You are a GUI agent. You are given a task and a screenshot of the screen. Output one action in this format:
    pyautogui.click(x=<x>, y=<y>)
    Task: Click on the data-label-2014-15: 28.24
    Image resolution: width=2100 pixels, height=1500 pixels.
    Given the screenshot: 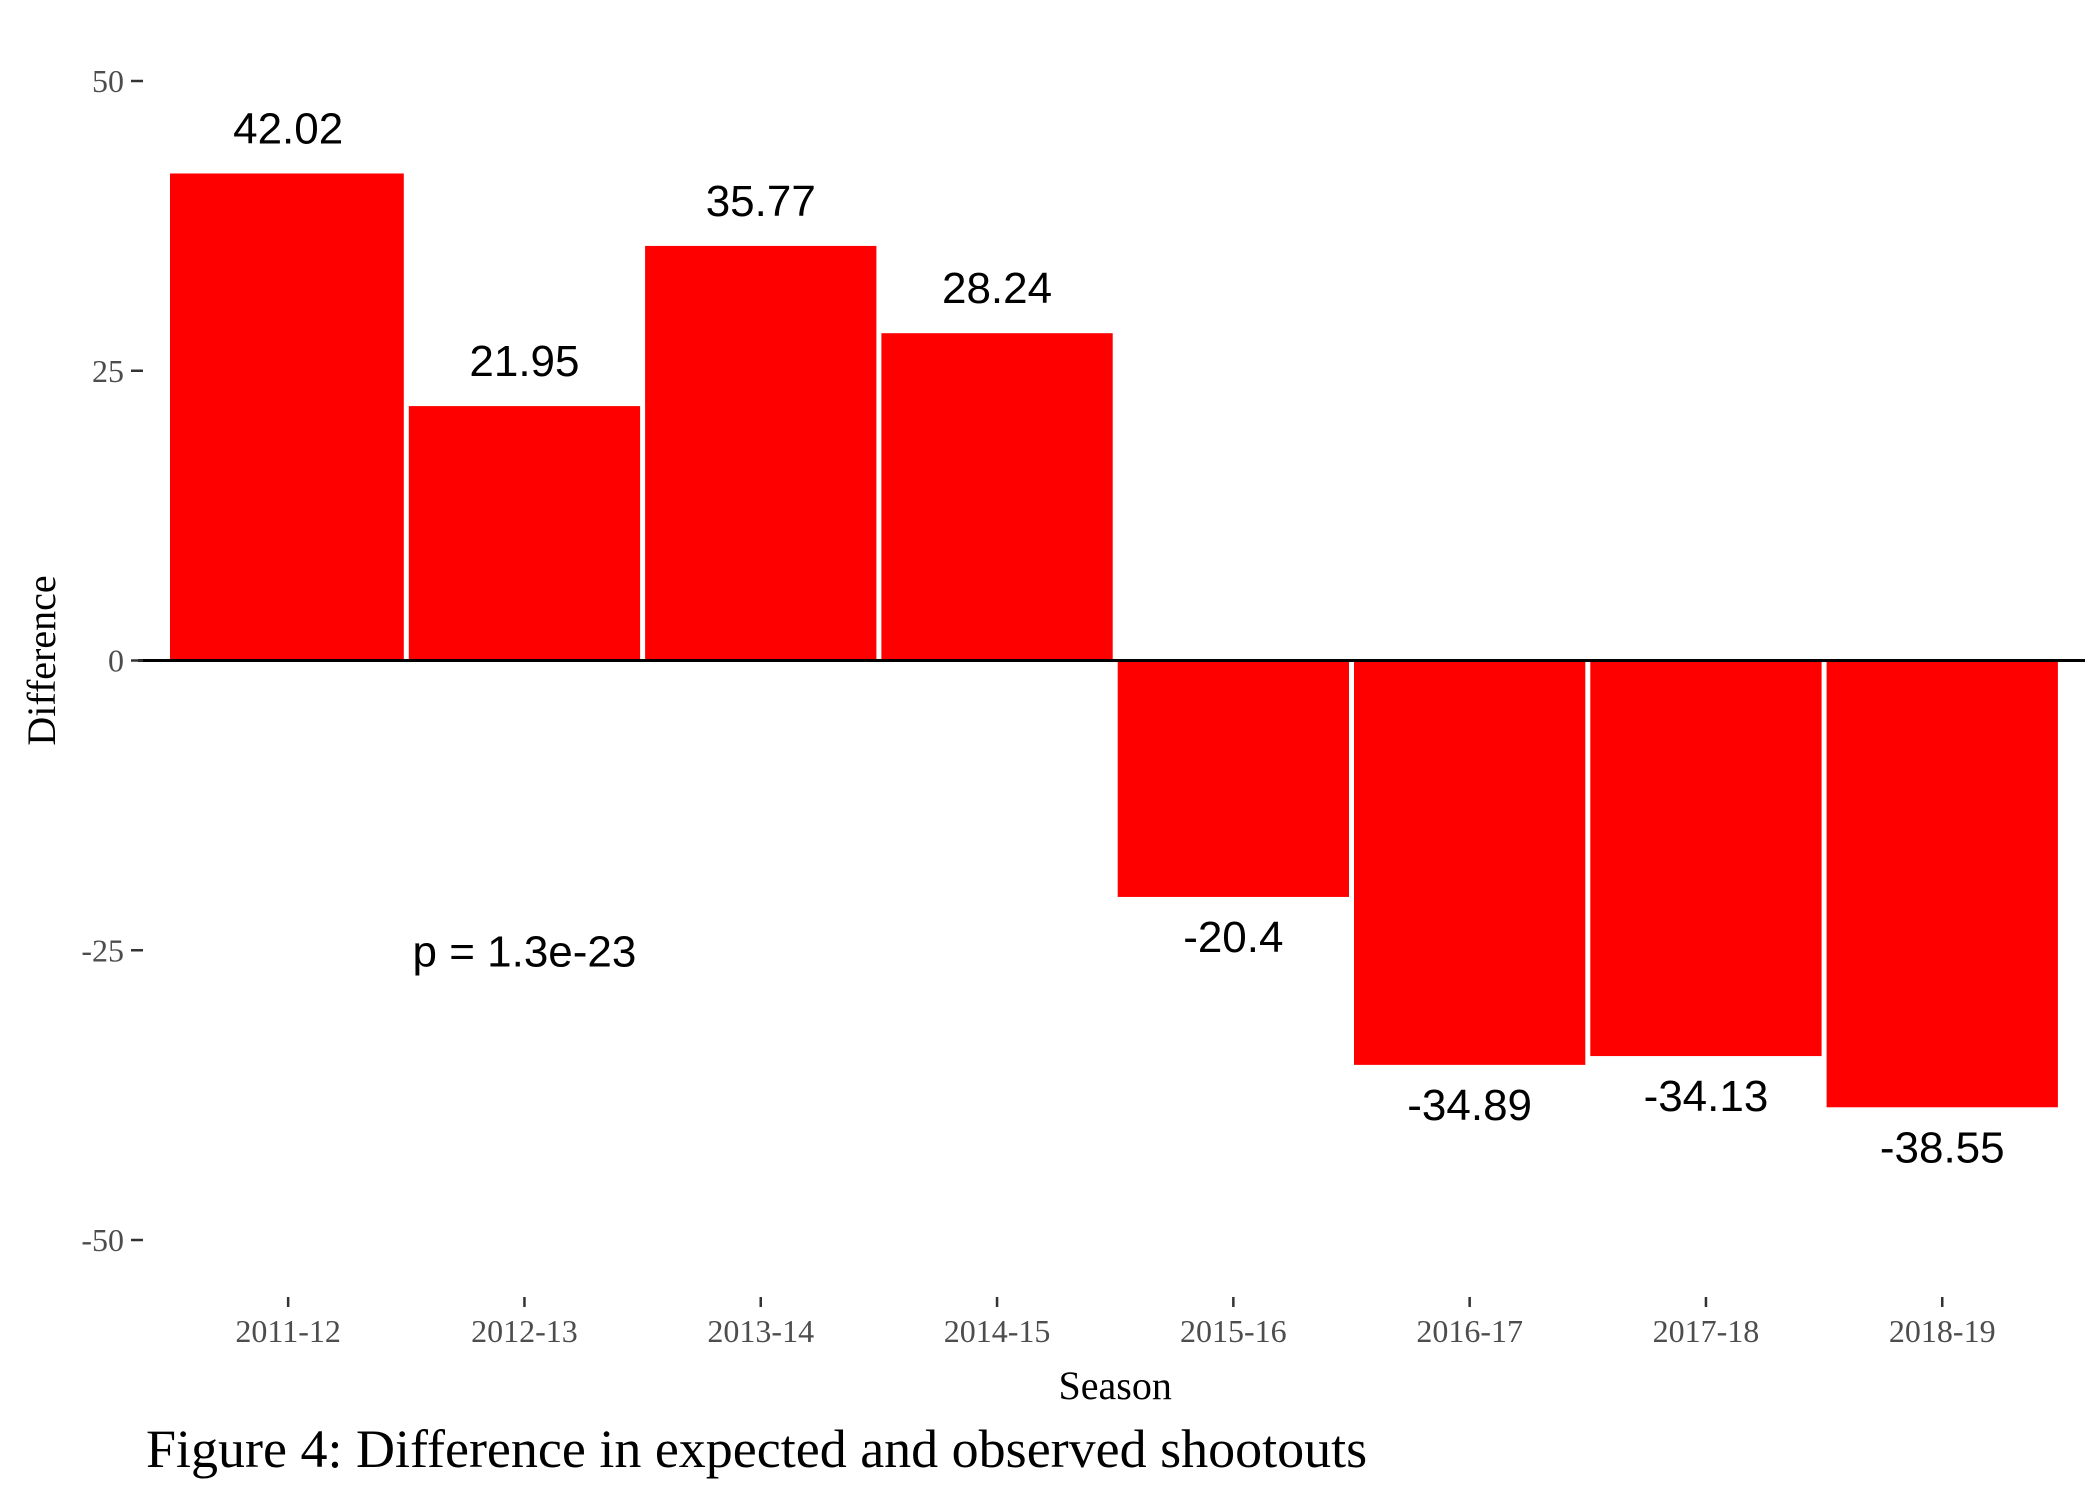 What is the action you would take?
    pyautogui.click(x=997, y=288)
    